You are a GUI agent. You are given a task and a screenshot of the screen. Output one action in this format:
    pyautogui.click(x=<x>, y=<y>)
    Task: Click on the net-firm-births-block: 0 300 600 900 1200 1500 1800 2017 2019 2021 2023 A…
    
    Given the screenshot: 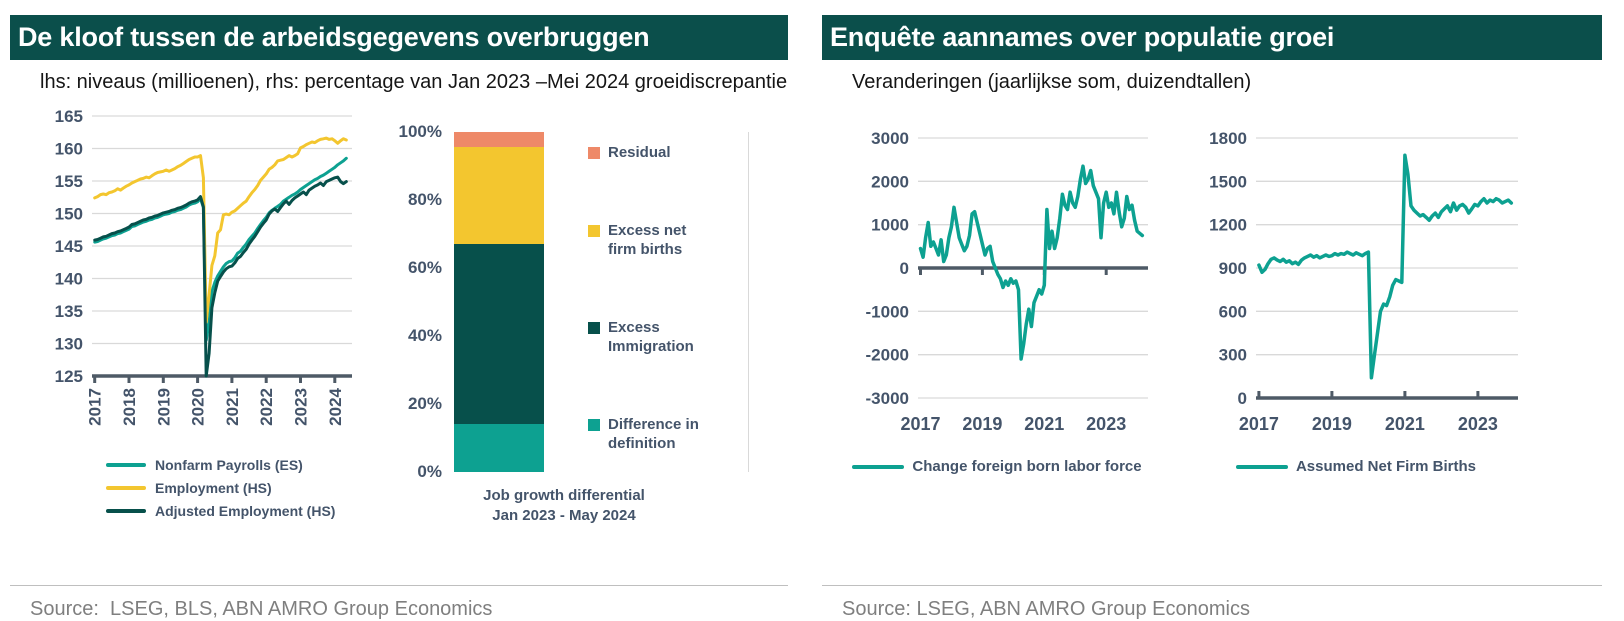 What is the action you would take?
    pyautogui.click(x=1356, y=301)
    